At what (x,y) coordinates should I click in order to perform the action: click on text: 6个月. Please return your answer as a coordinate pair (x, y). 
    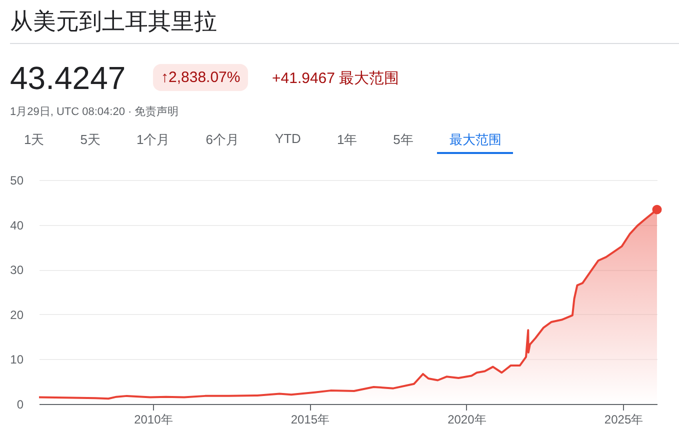
    Looking at the image, I should click on (222, 140).